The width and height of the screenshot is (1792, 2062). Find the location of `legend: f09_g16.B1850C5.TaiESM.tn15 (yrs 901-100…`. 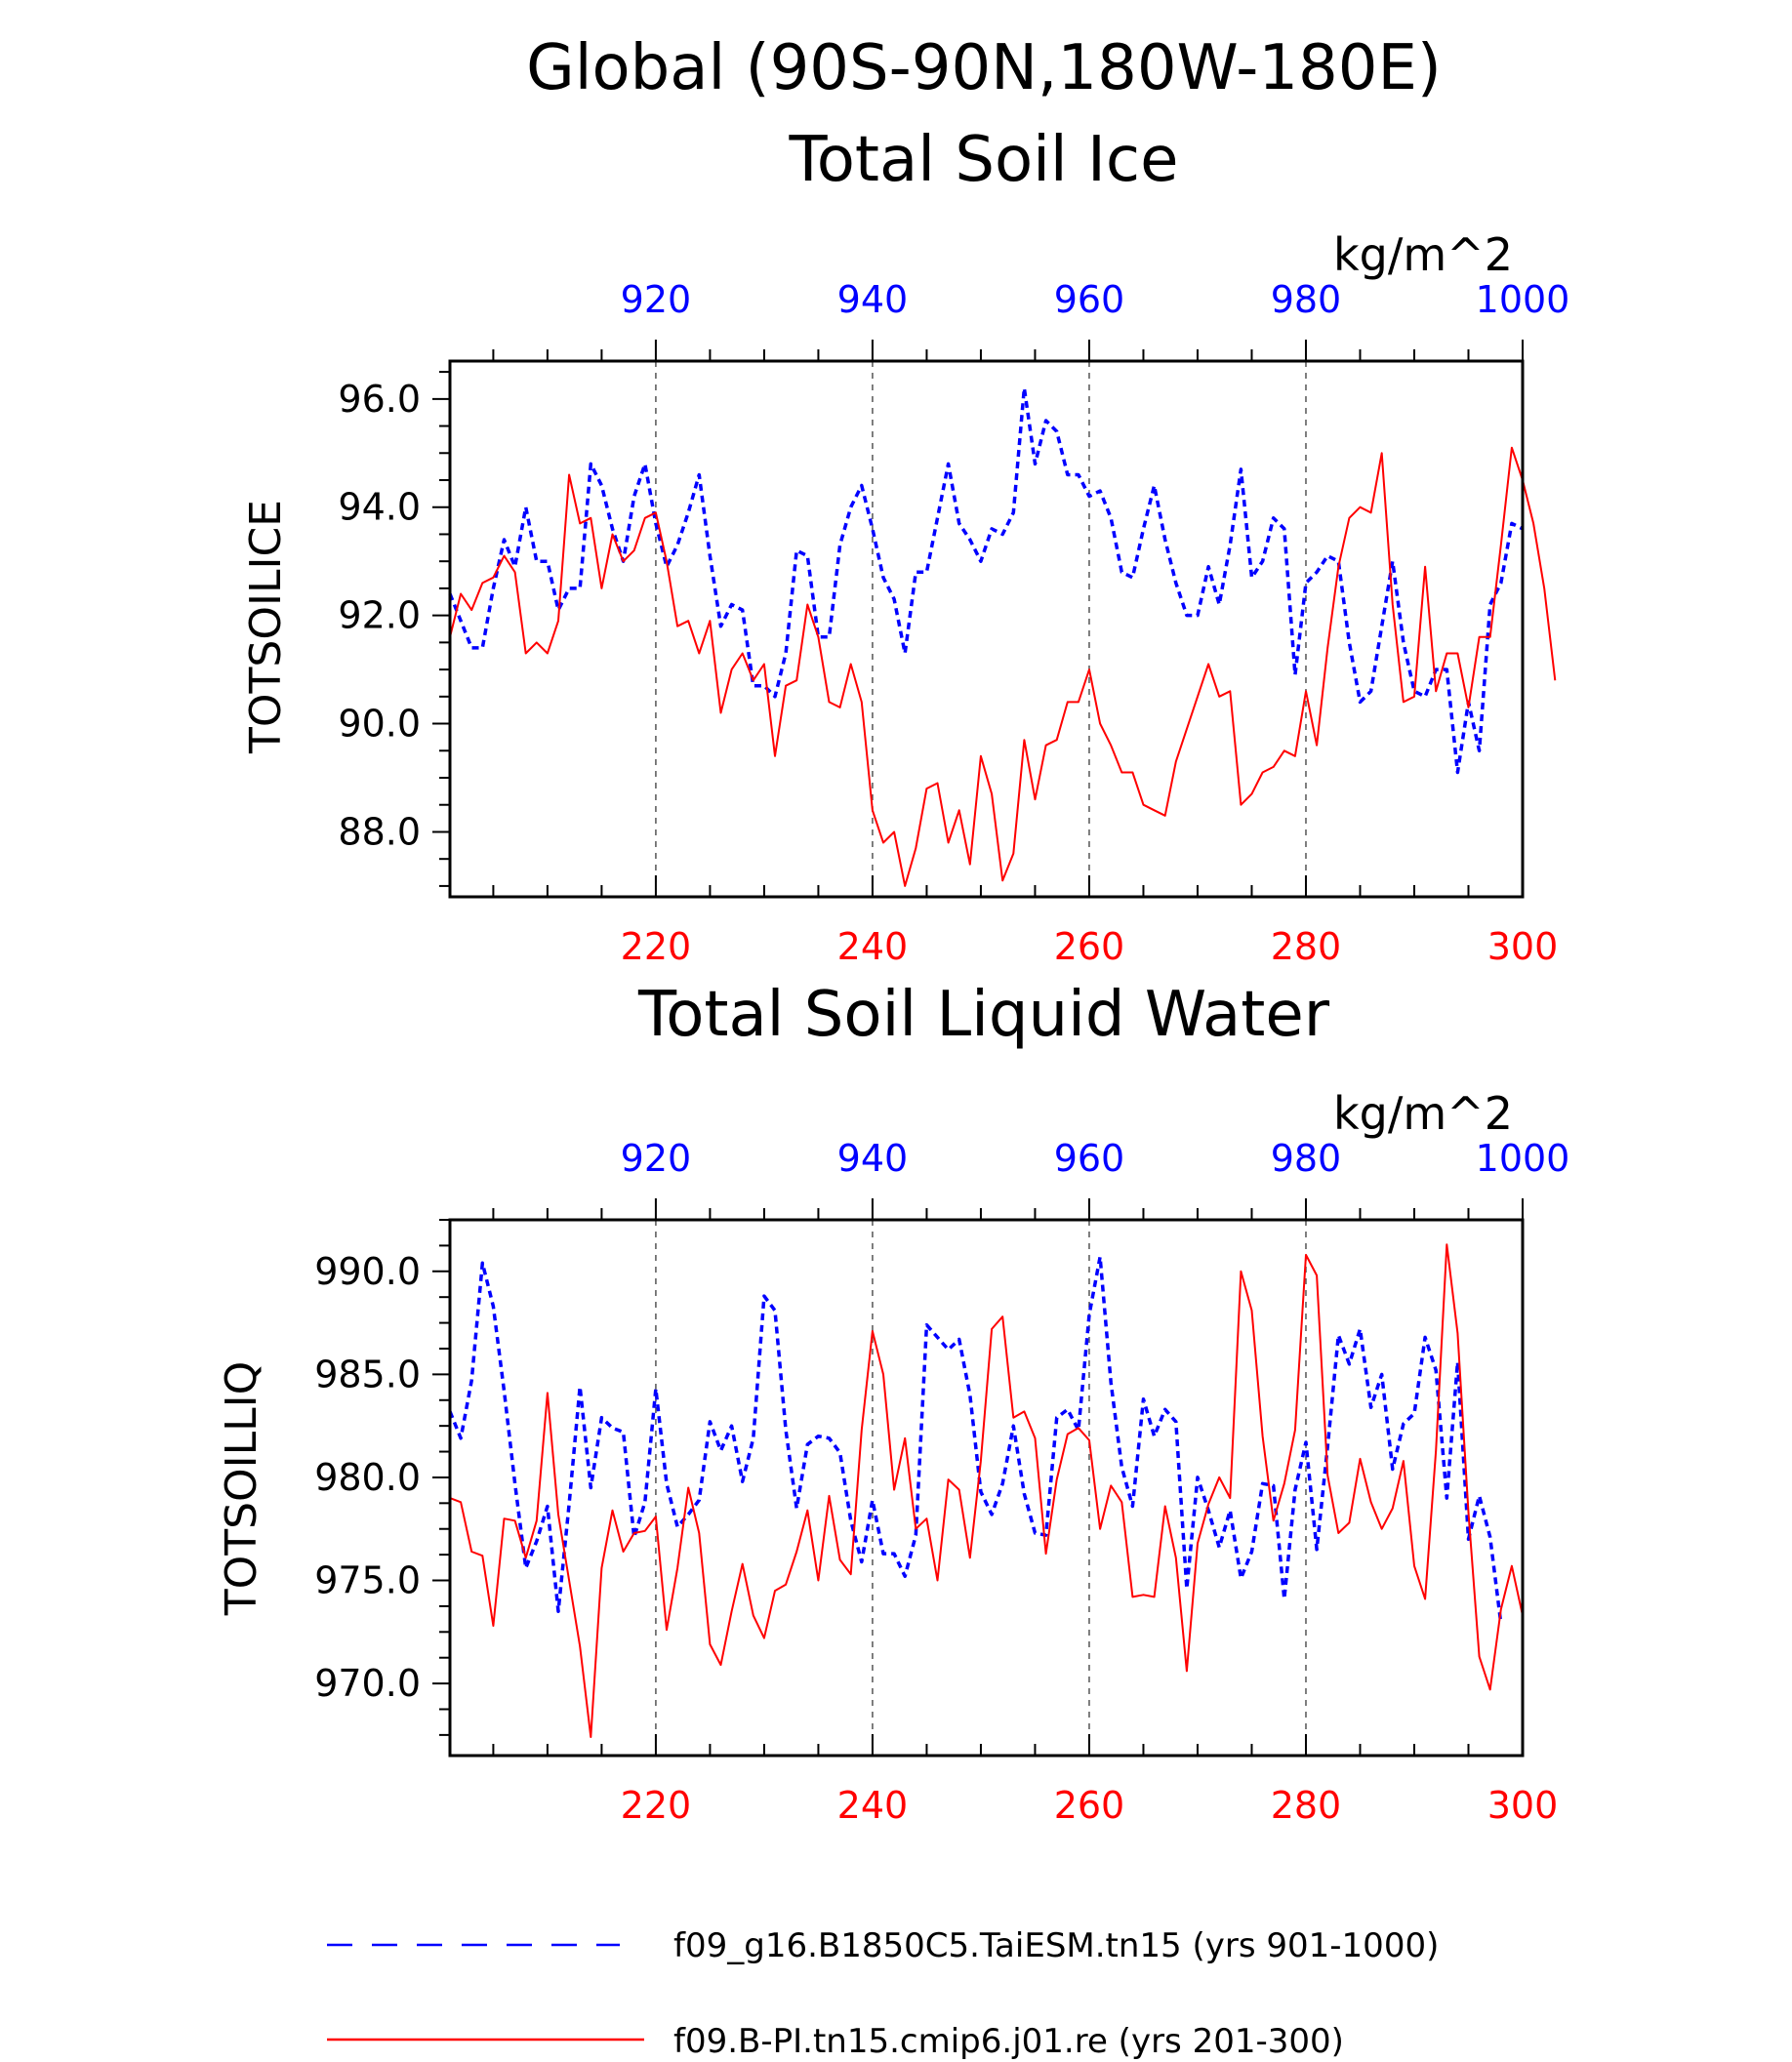

legend: f09_g16.B1850C5.TaiESM.tn15 (yrs 901-100… is located at coordinates (883, 1993).